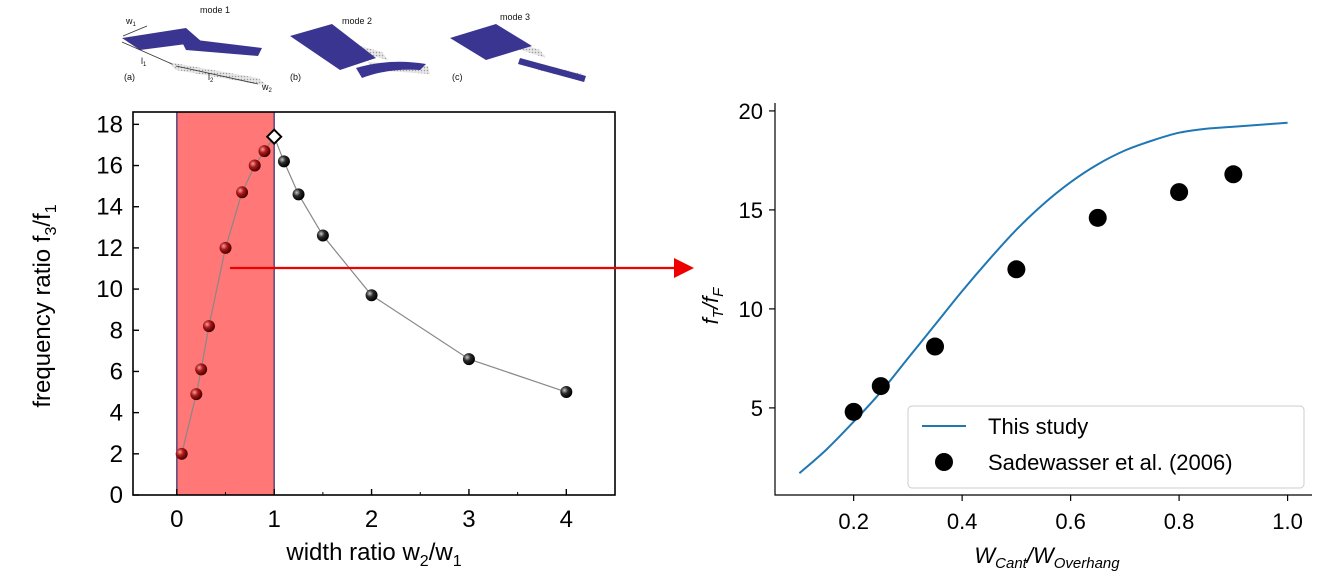 The image size is (1320, 578). Describe the element at coordinates (491, 42) in the screenshot. I see `mode-3-overhang` at that location.